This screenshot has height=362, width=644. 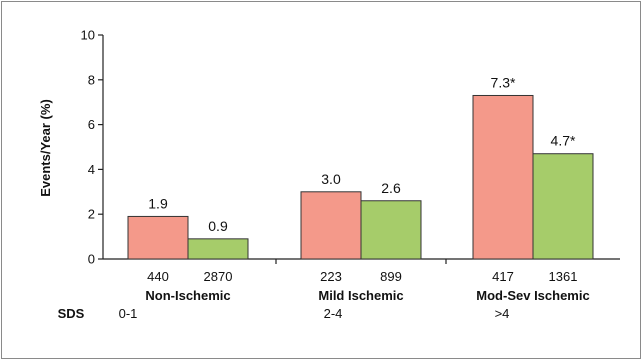 What do you see at coordinates (391, 188) in the screenshot?
I see `data-label: 2.6` at bounding box center [391, 188].